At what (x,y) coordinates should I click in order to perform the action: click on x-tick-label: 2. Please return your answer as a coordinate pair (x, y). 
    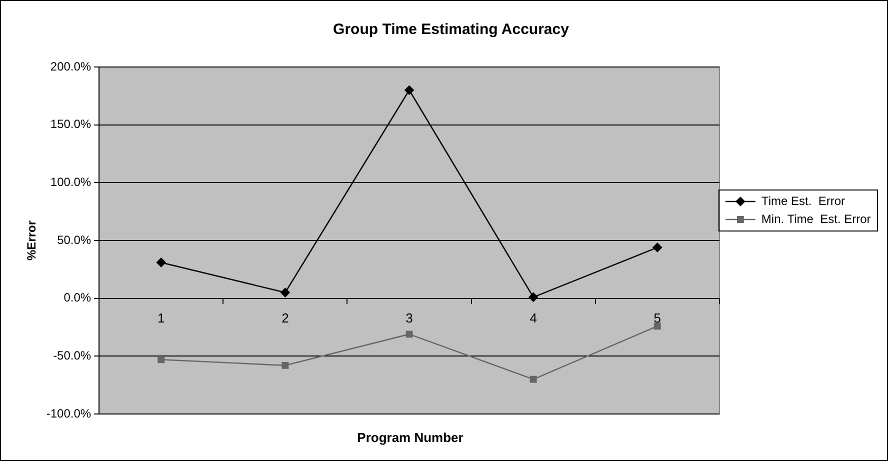
    Looking at the image, I should click on (285, 318).